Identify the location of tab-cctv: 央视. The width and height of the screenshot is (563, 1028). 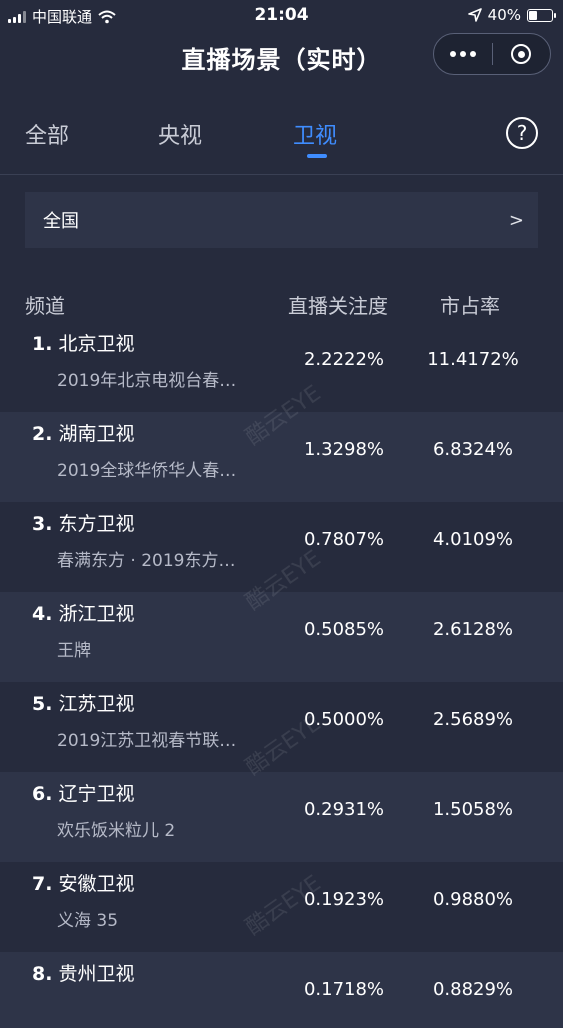
(180, 136).